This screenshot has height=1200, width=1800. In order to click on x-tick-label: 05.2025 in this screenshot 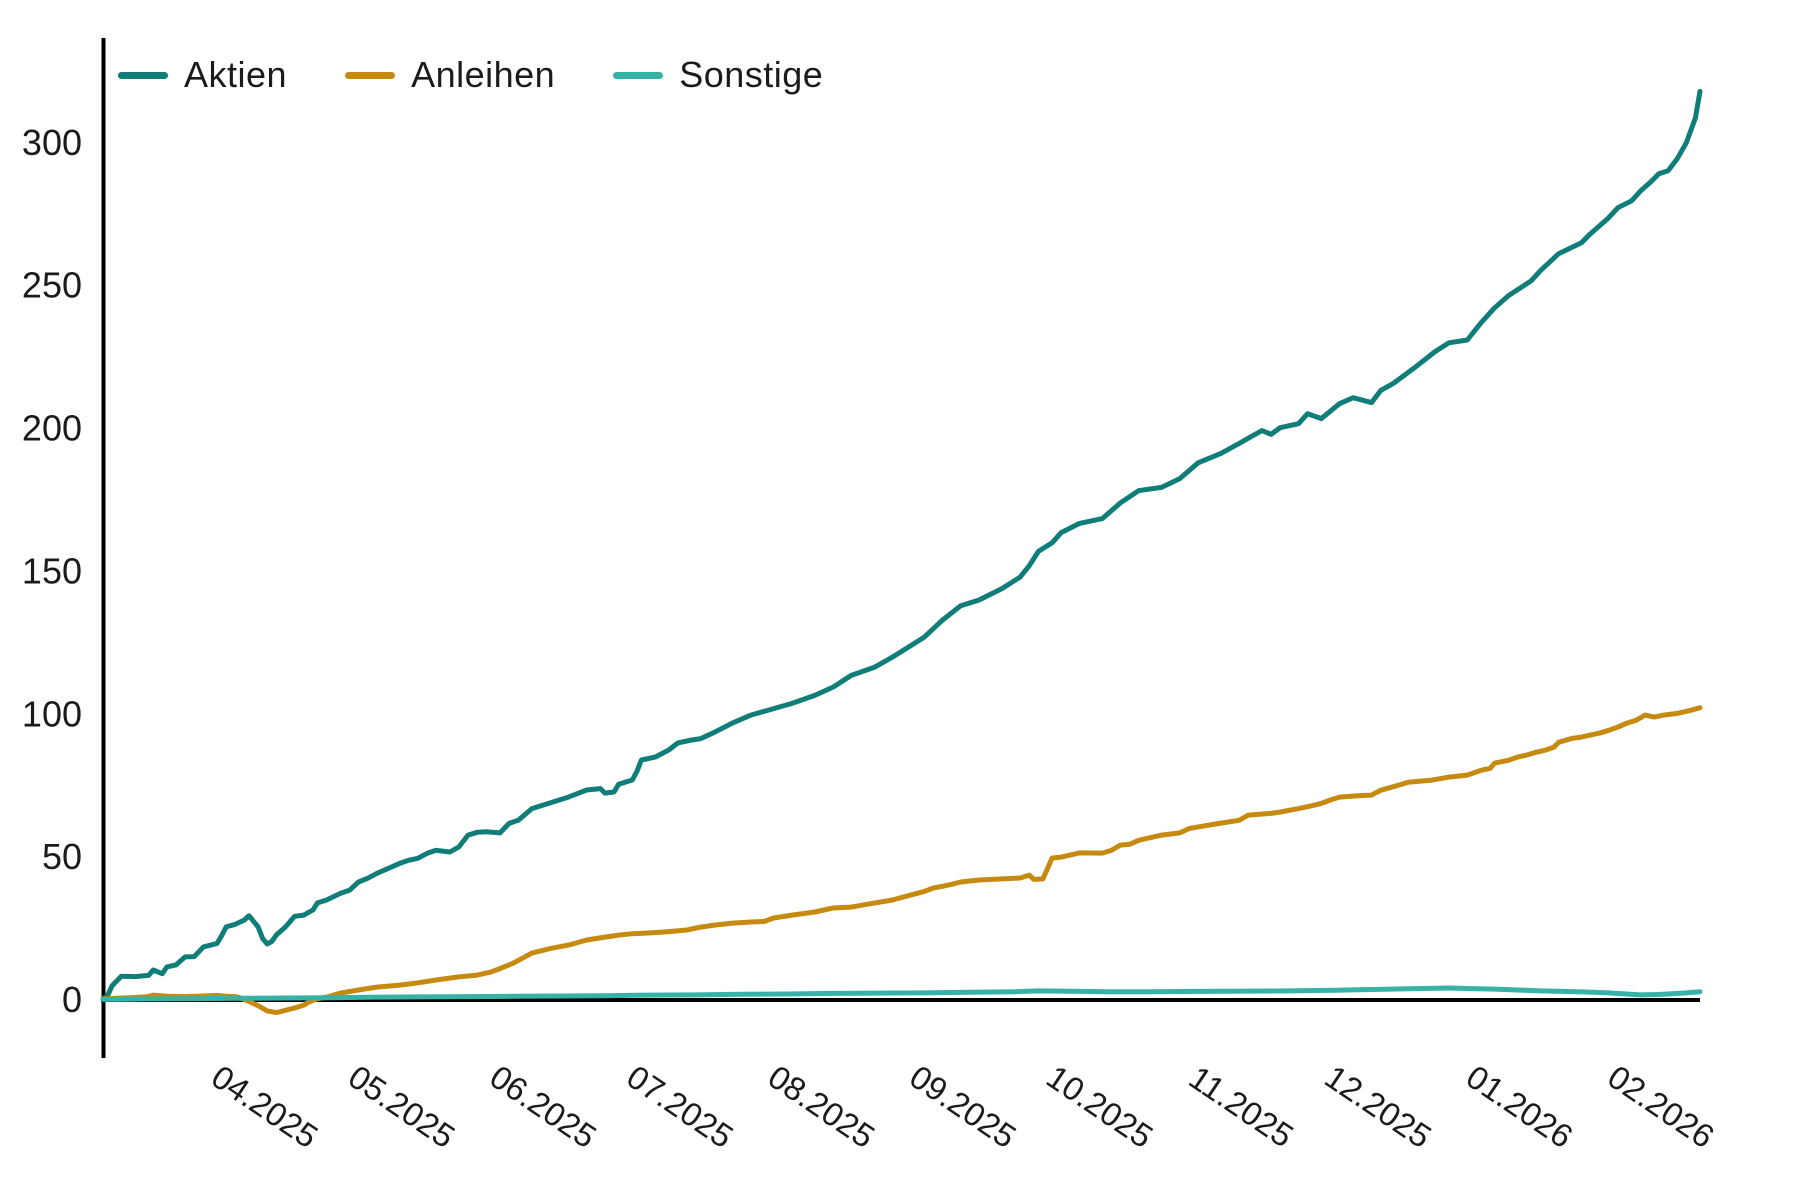, I will do `click(402, 1106)`.